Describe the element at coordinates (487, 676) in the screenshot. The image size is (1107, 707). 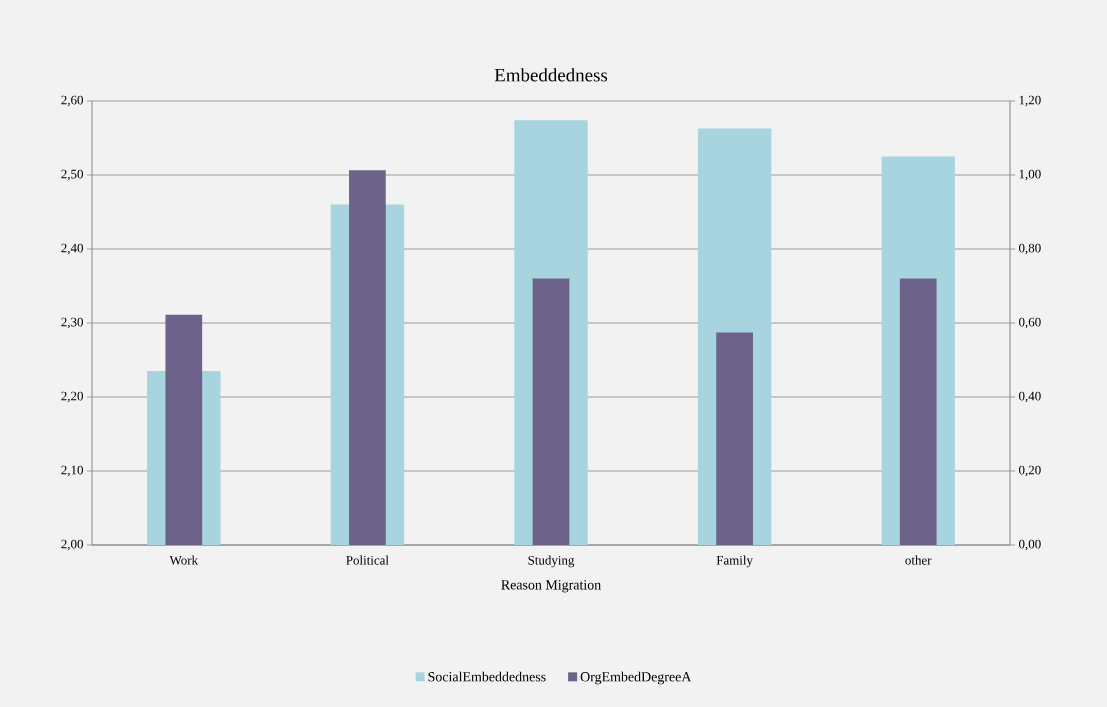
I see `legend-label: SocialEmbeddedness` at that location.